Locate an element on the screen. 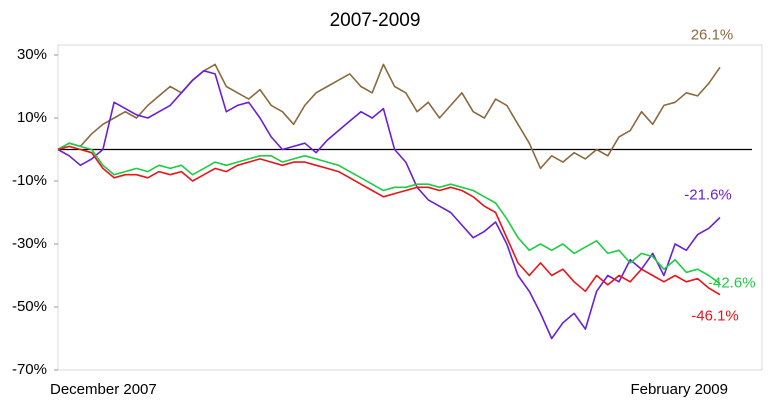 The height and width of the screenshot is (412, 769). y-tick-label: 30% is located at coordinates (32, 54).